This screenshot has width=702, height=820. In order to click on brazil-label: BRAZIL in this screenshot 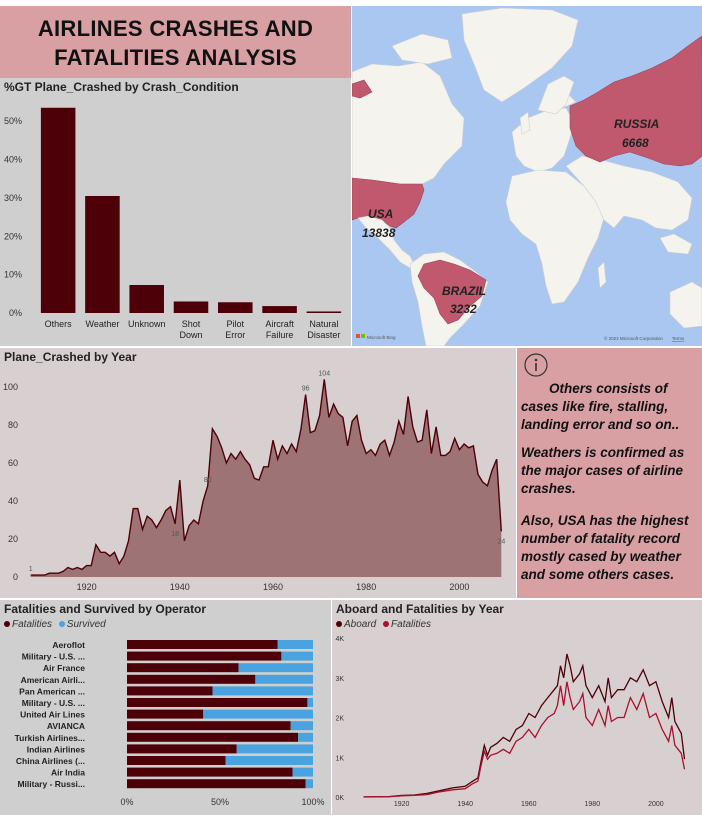, I will do `click(464, 291)`.